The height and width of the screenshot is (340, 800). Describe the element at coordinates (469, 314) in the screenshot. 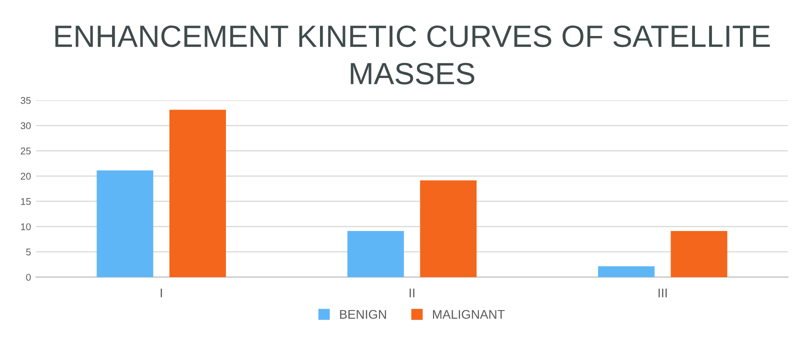

I see `legend-label: MALIGNANT` at that location.